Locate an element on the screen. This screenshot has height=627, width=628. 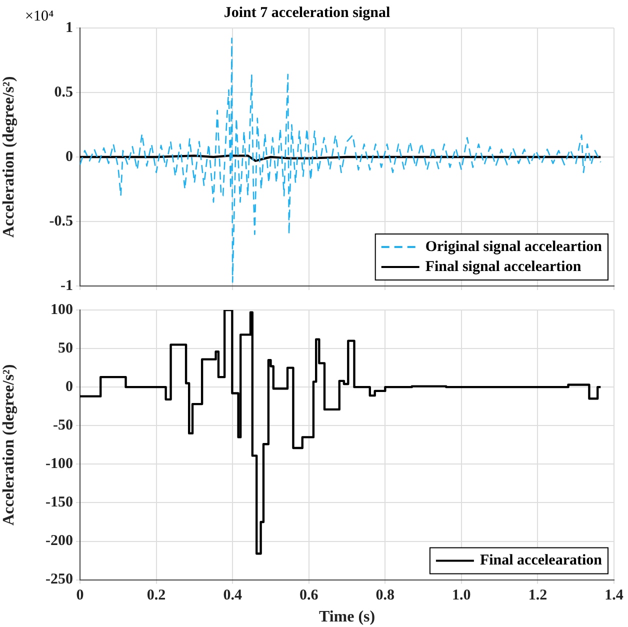
x-tick-label: 0.6 is located at coordinates (309, 596).